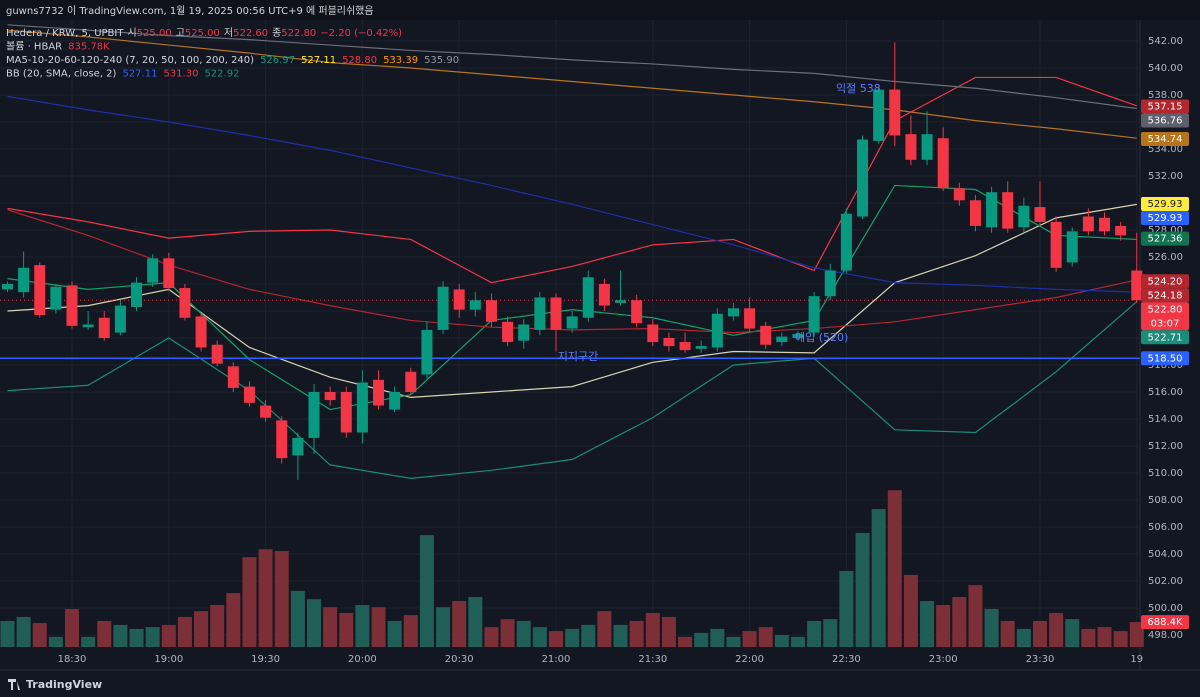 The width and height of the screenshot is (1200, 697). Describe the element at coordinates (441, 60) in the screenshot. I see `legend-item: 535.90` at that location.